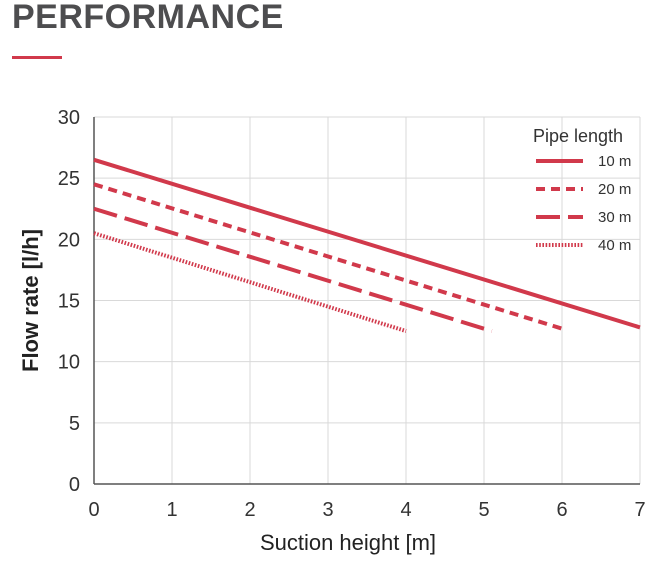 The width and height of the screenshot is (670, 578). I want to click on x-tick-label: 0, so click(93, 510).